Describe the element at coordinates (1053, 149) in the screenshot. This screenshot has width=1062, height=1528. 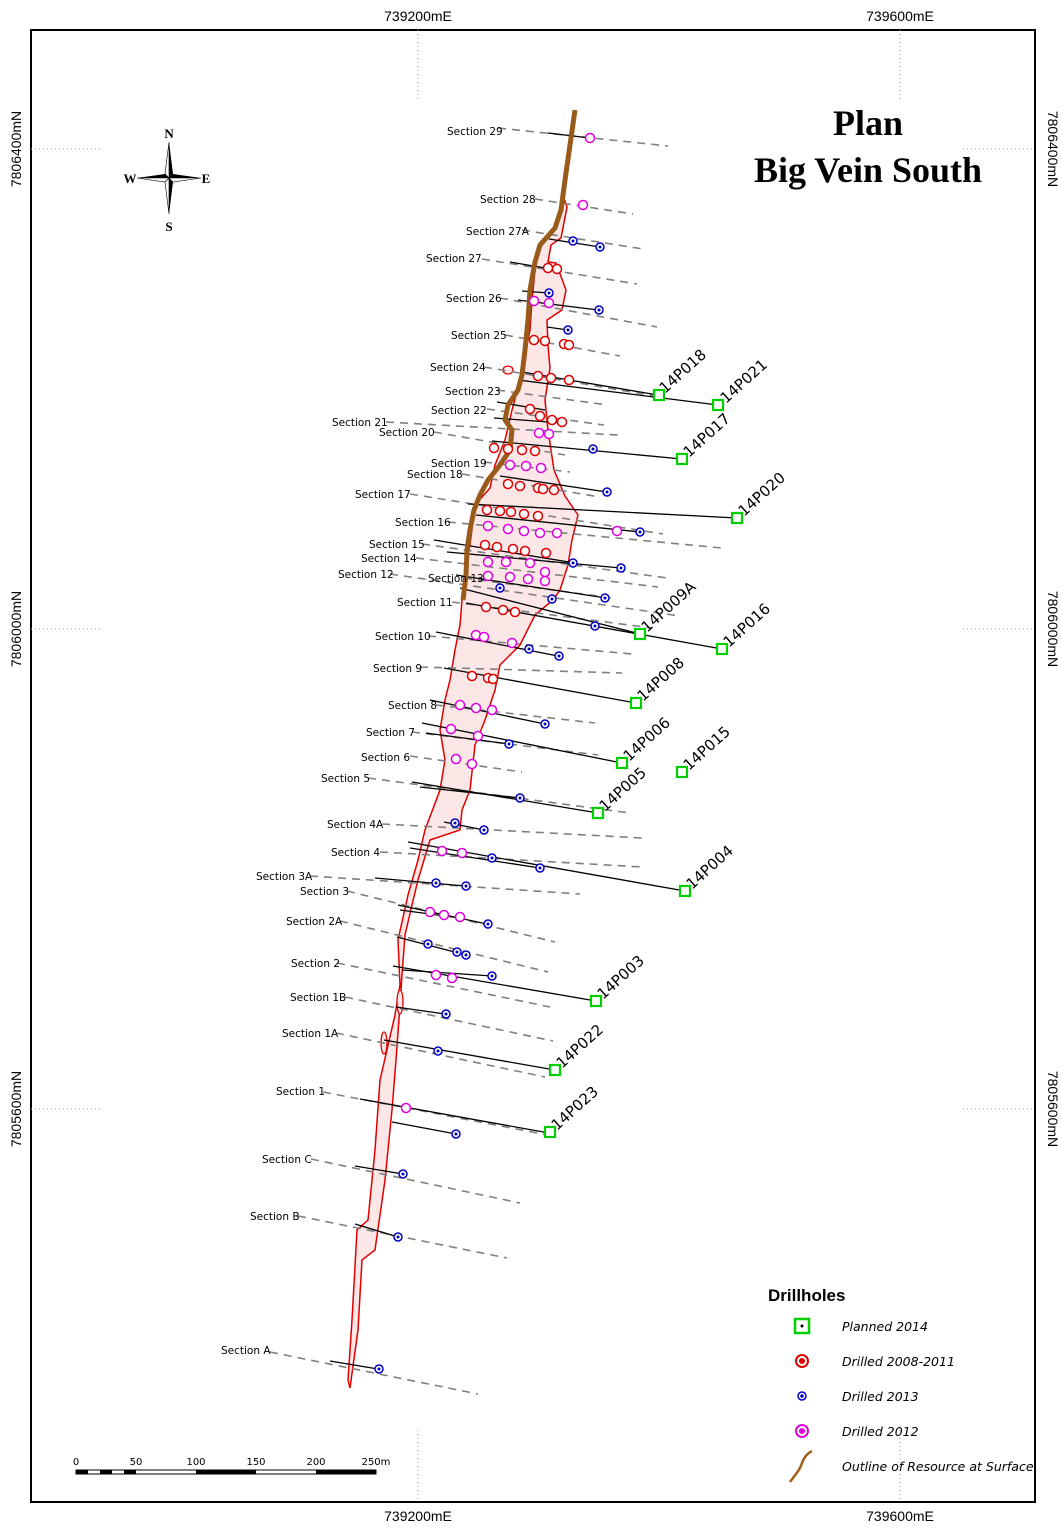
I see `northing-label-right-1: 7806400mN` at that location.